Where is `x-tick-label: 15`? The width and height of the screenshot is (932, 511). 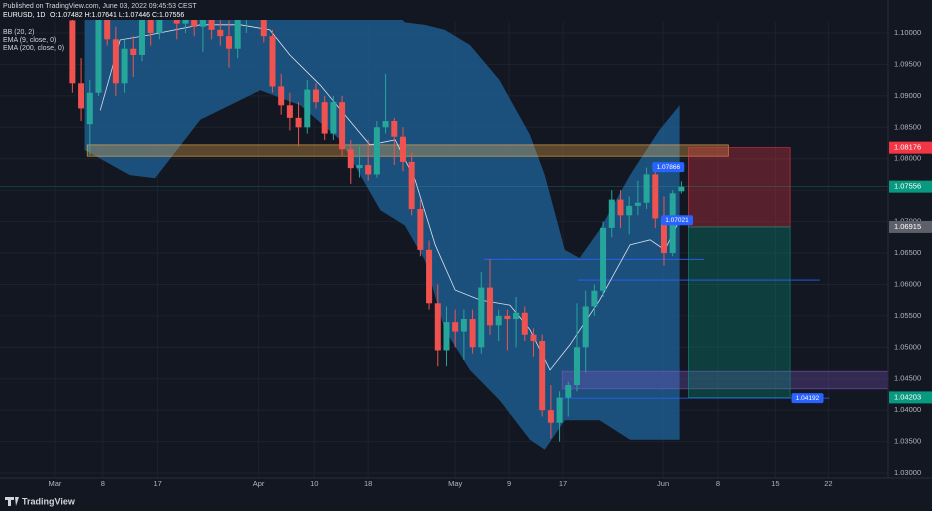 x-tick-label: 15 is located at coordinates (775, 483).